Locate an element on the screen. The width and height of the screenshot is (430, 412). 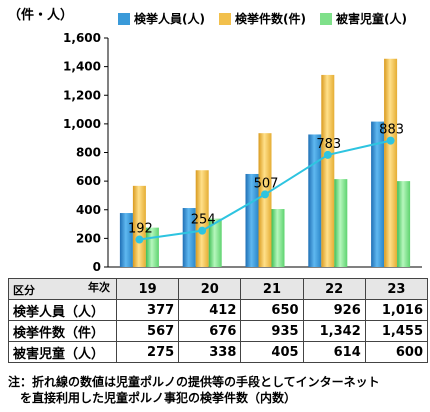
y-tick-label: 600 is located at coordinates (88, 181).